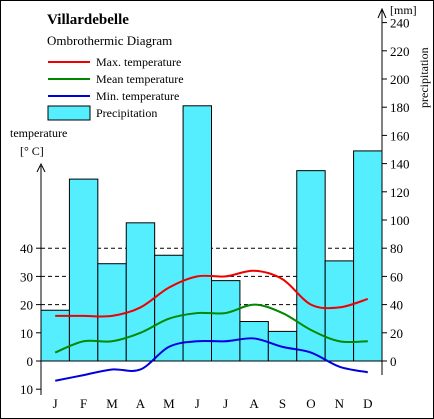  Describe the element at coordinates (88, 20) in the screenshot. I see `chart-title: Villardebelle` at that location.